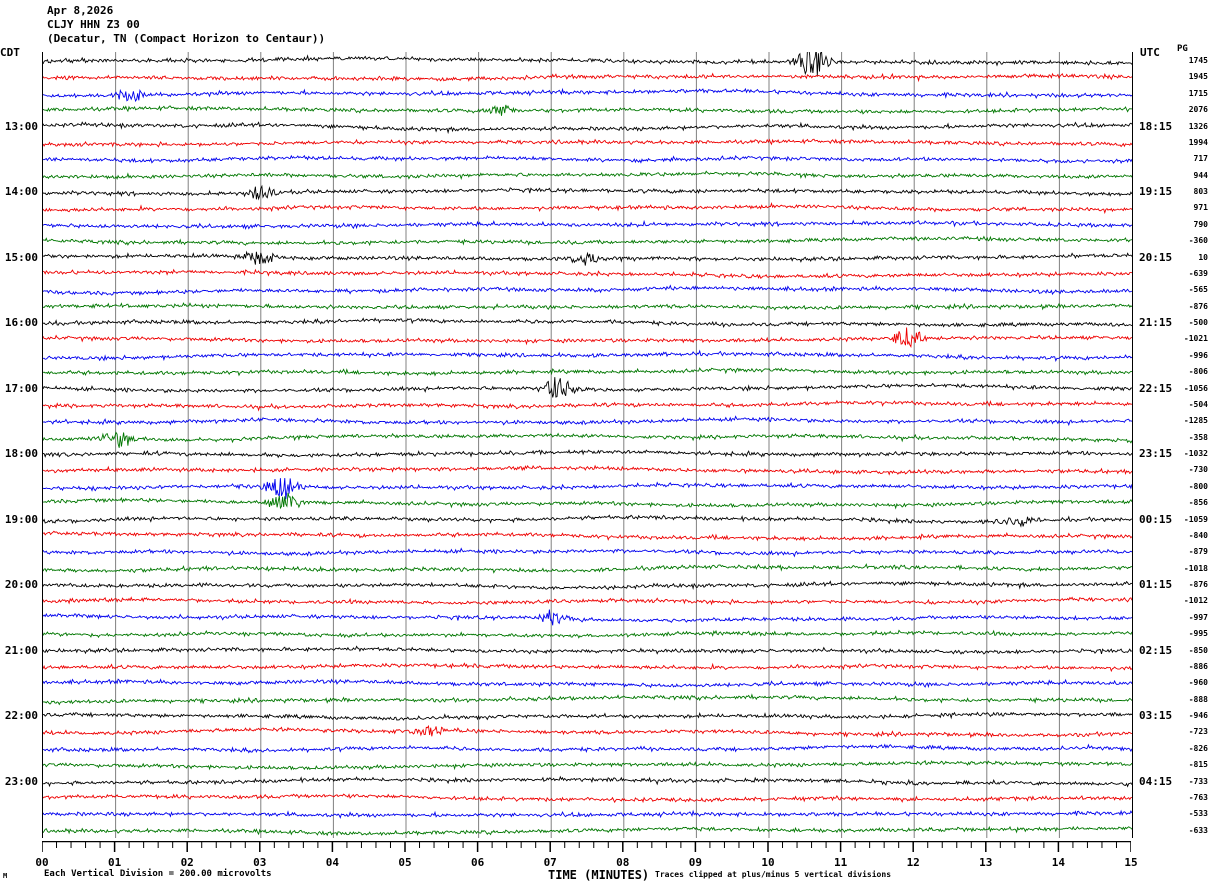  I want to click on right-timezone-label: UTC, so click(1150, 52).